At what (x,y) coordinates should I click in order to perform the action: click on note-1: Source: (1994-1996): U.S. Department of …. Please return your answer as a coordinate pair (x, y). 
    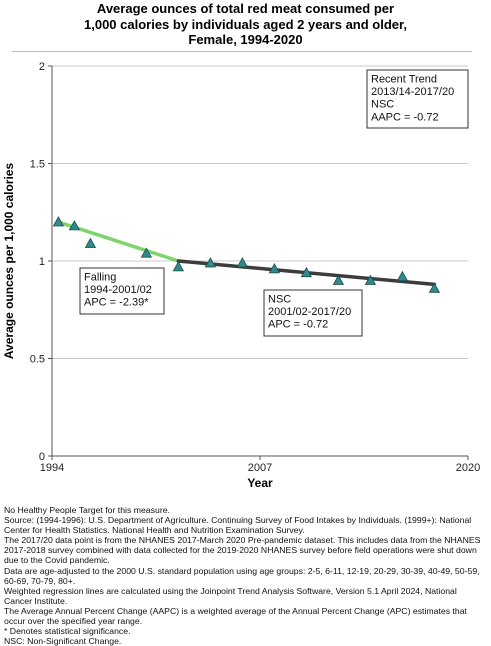
    Looking at the image, I should click on (238, 525).